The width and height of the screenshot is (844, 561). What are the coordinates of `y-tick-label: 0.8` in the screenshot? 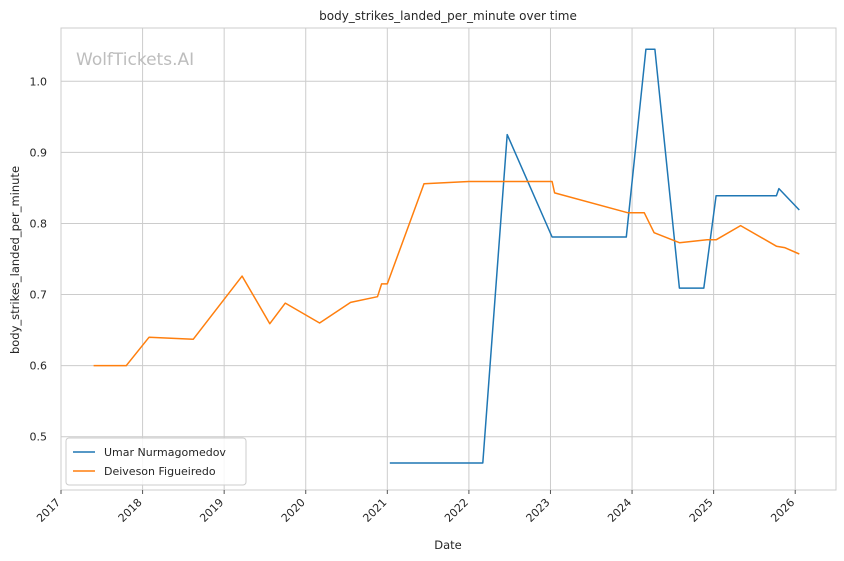 It's located at (39, 223).